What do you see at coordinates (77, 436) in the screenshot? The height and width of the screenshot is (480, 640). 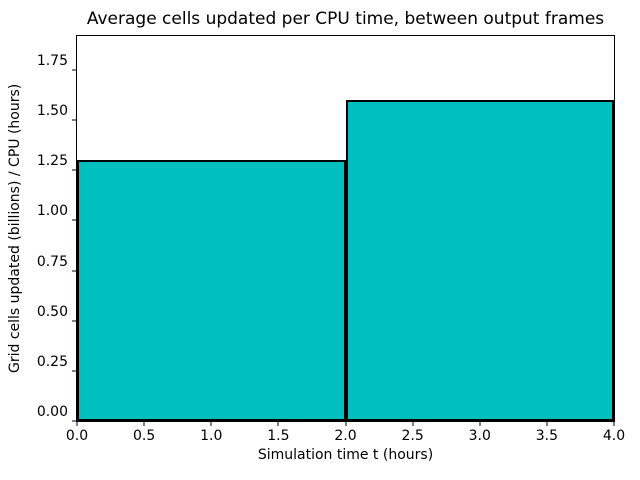 I see `x-tick-label-0: 0.0` at bounding box center [77, 436].